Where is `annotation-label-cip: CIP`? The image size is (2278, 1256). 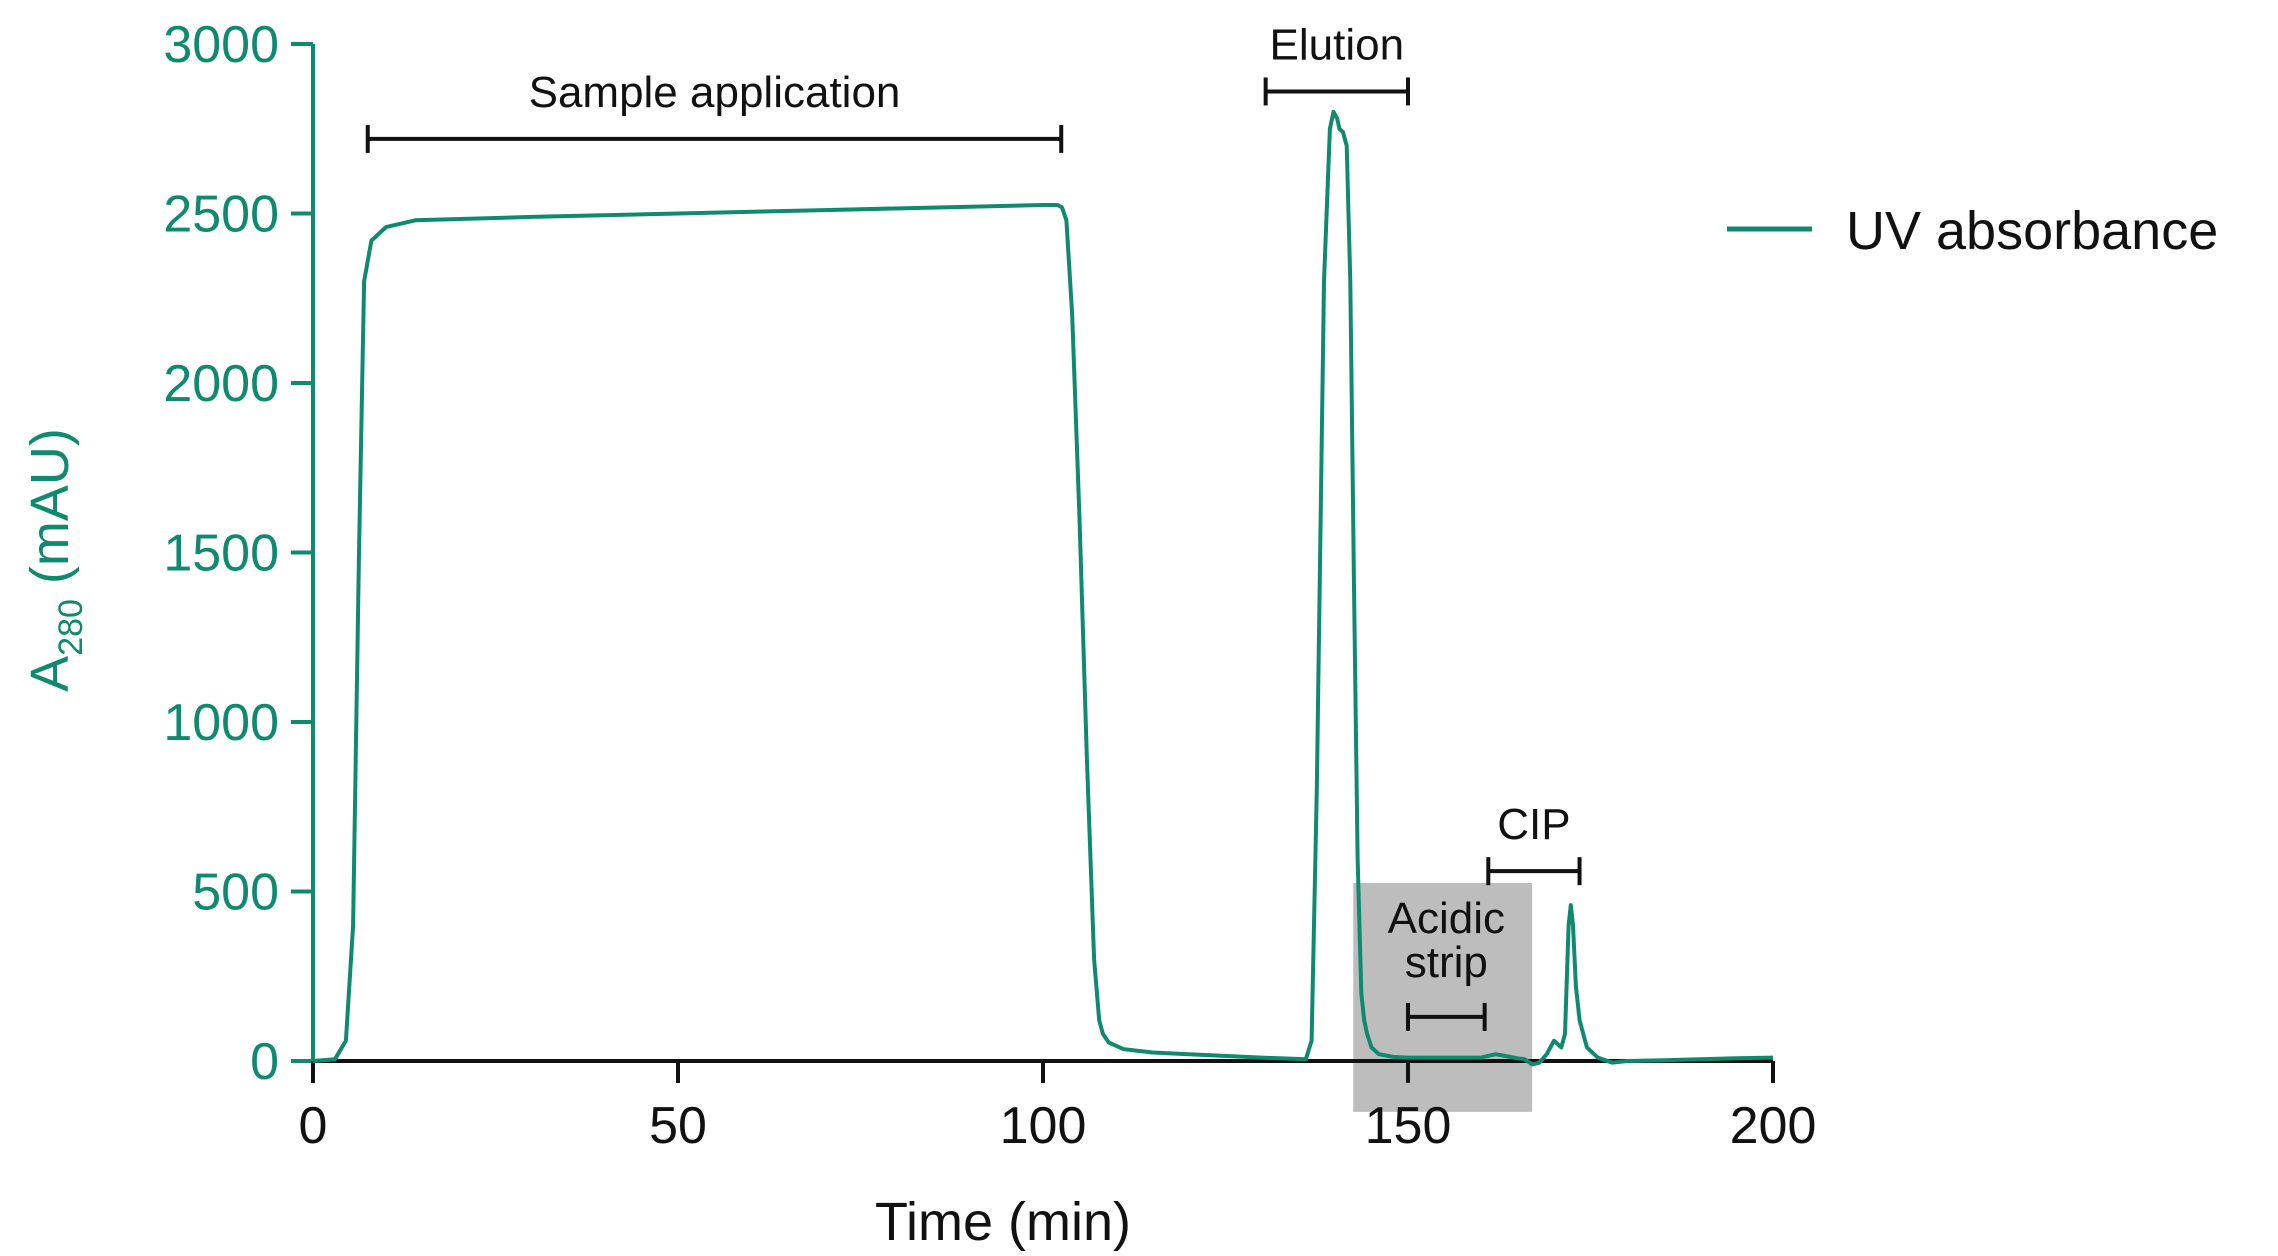 annotation-label-cip: CIP is located at coordinates (1533, 824).